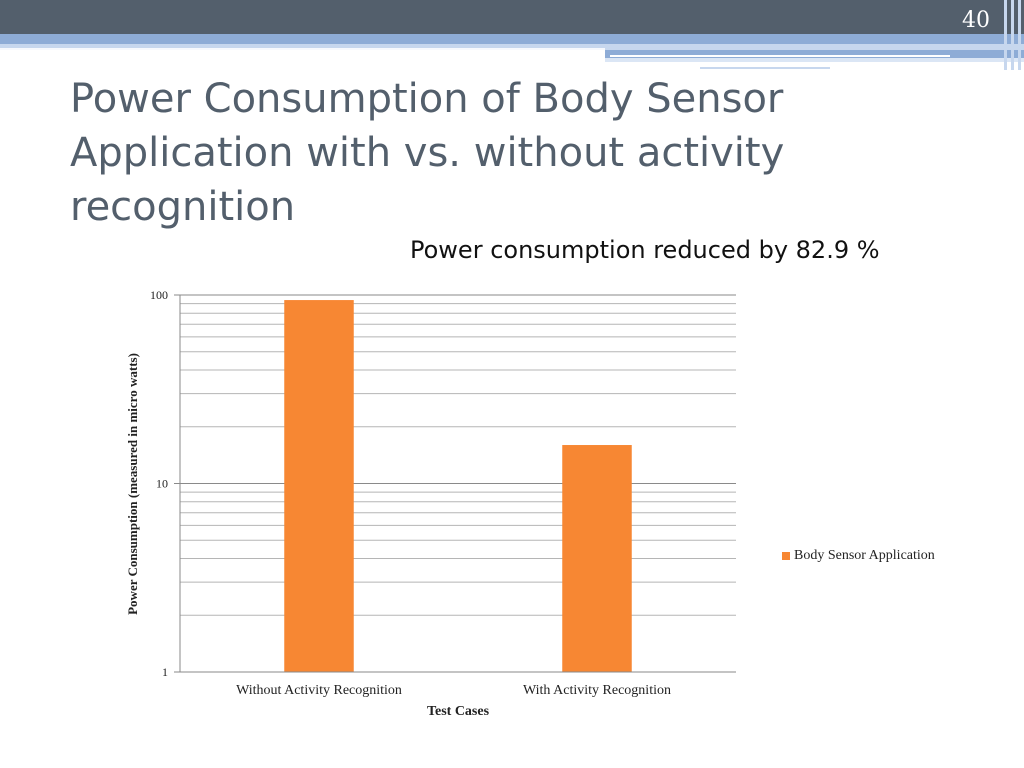 The height and width of the screenshot is (768, 1024). I want to click on decorative-band-light, so click(512, 47).